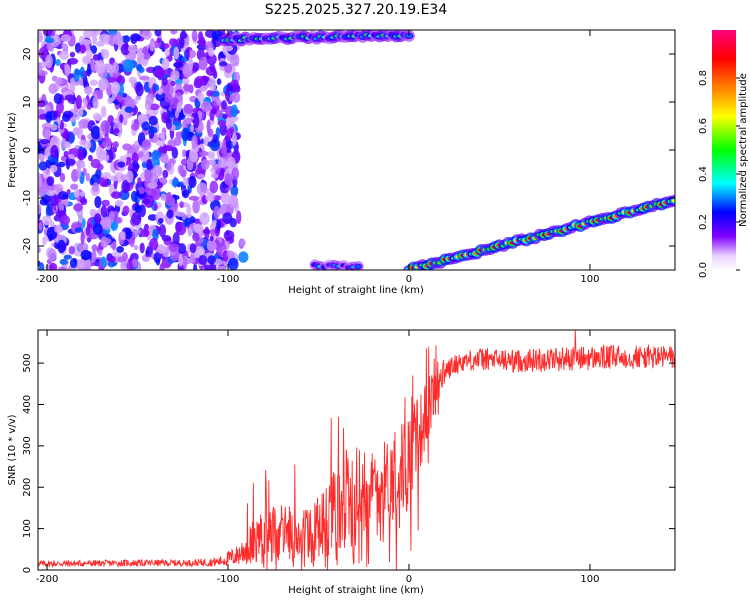 Image resolution: width=750 pixels, height=600 pixels. I want to click on snr-y-tick-label: 300, so click(27, 445).